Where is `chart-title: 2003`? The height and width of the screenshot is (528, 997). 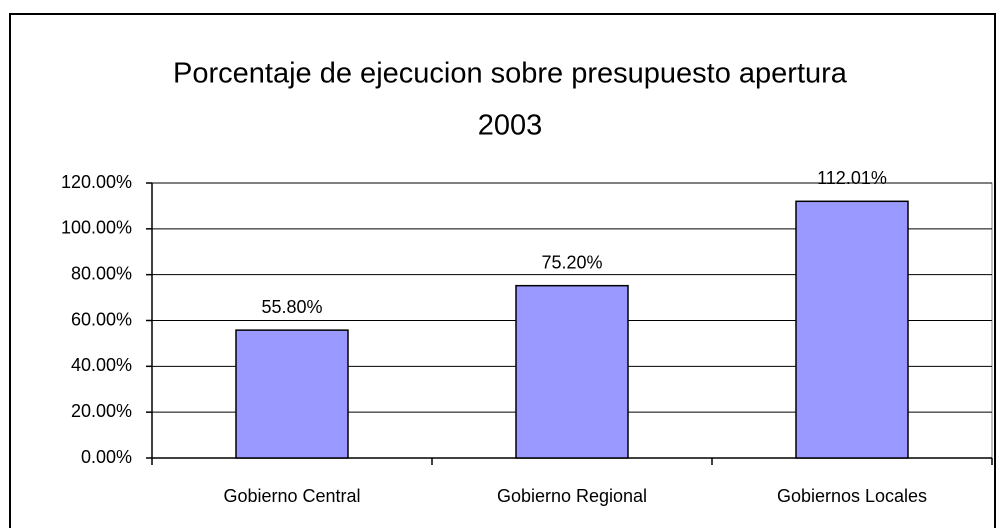
chart-title: 2003 is located at coordinates (510, 126).